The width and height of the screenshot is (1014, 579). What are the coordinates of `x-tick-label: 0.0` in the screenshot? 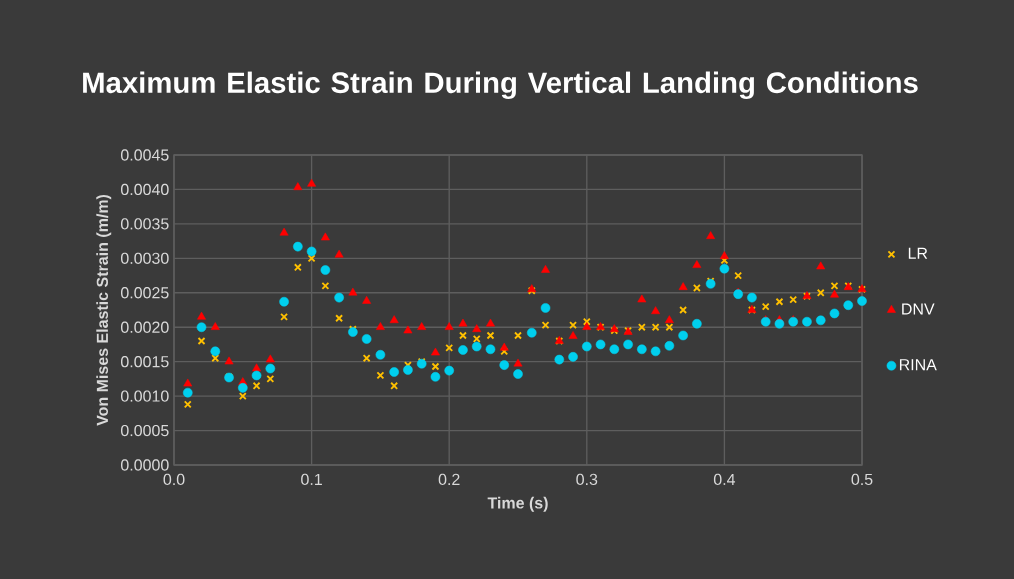 It's located at (174, 479).